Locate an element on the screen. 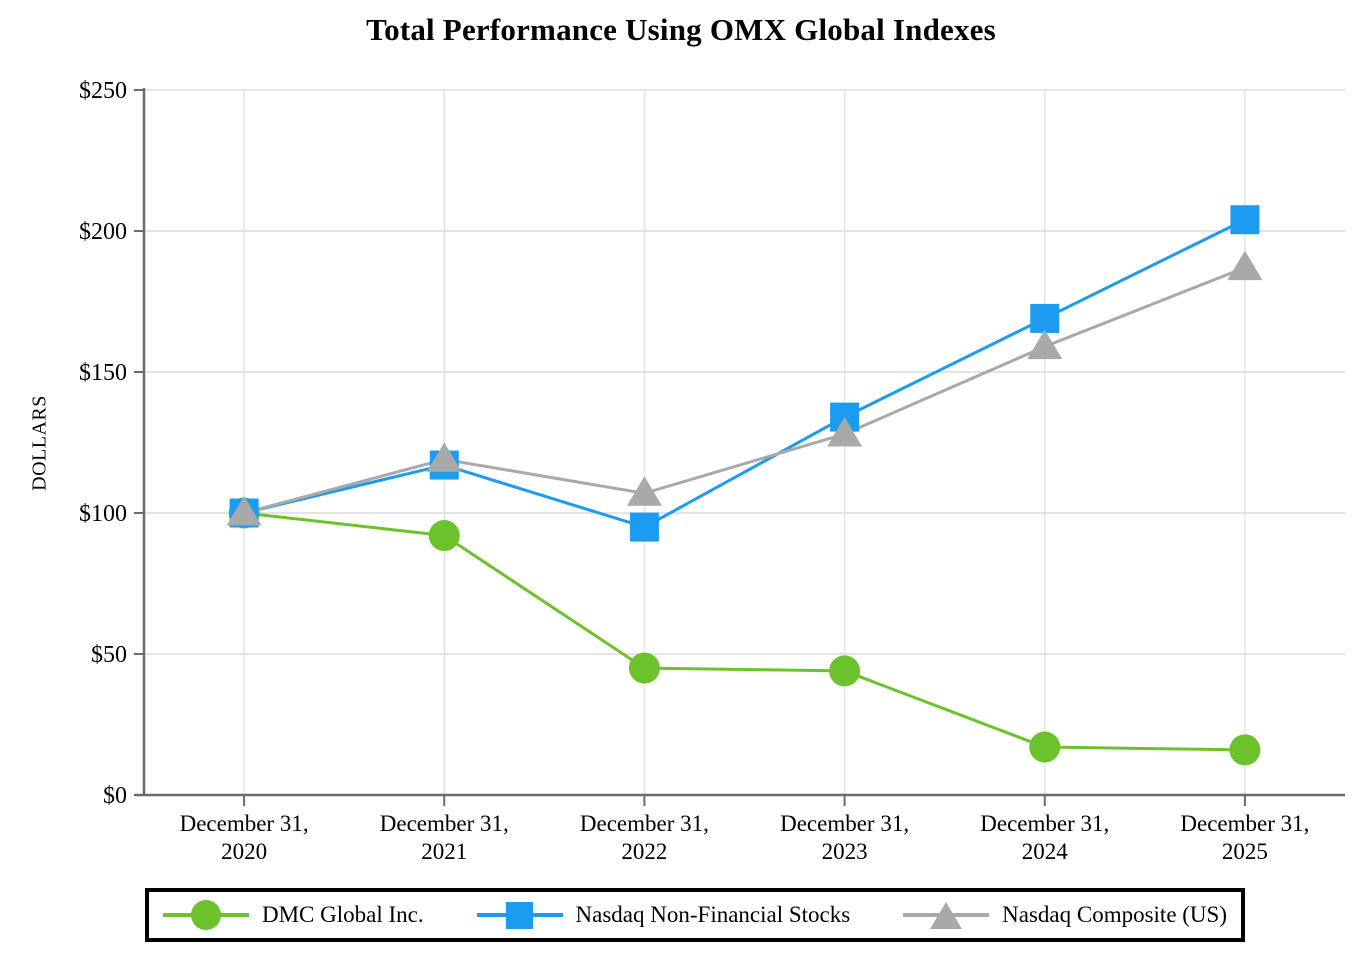  y-tick-label: $200 is located at coordinates (103, 232).